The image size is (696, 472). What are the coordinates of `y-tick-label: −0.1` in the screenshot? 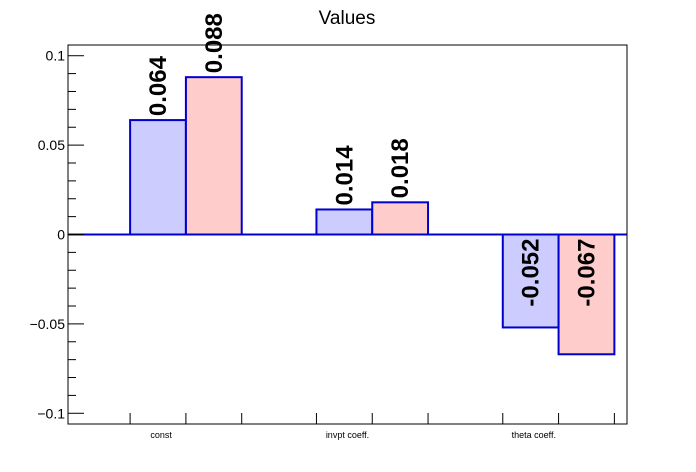 It's located at (51, 413).